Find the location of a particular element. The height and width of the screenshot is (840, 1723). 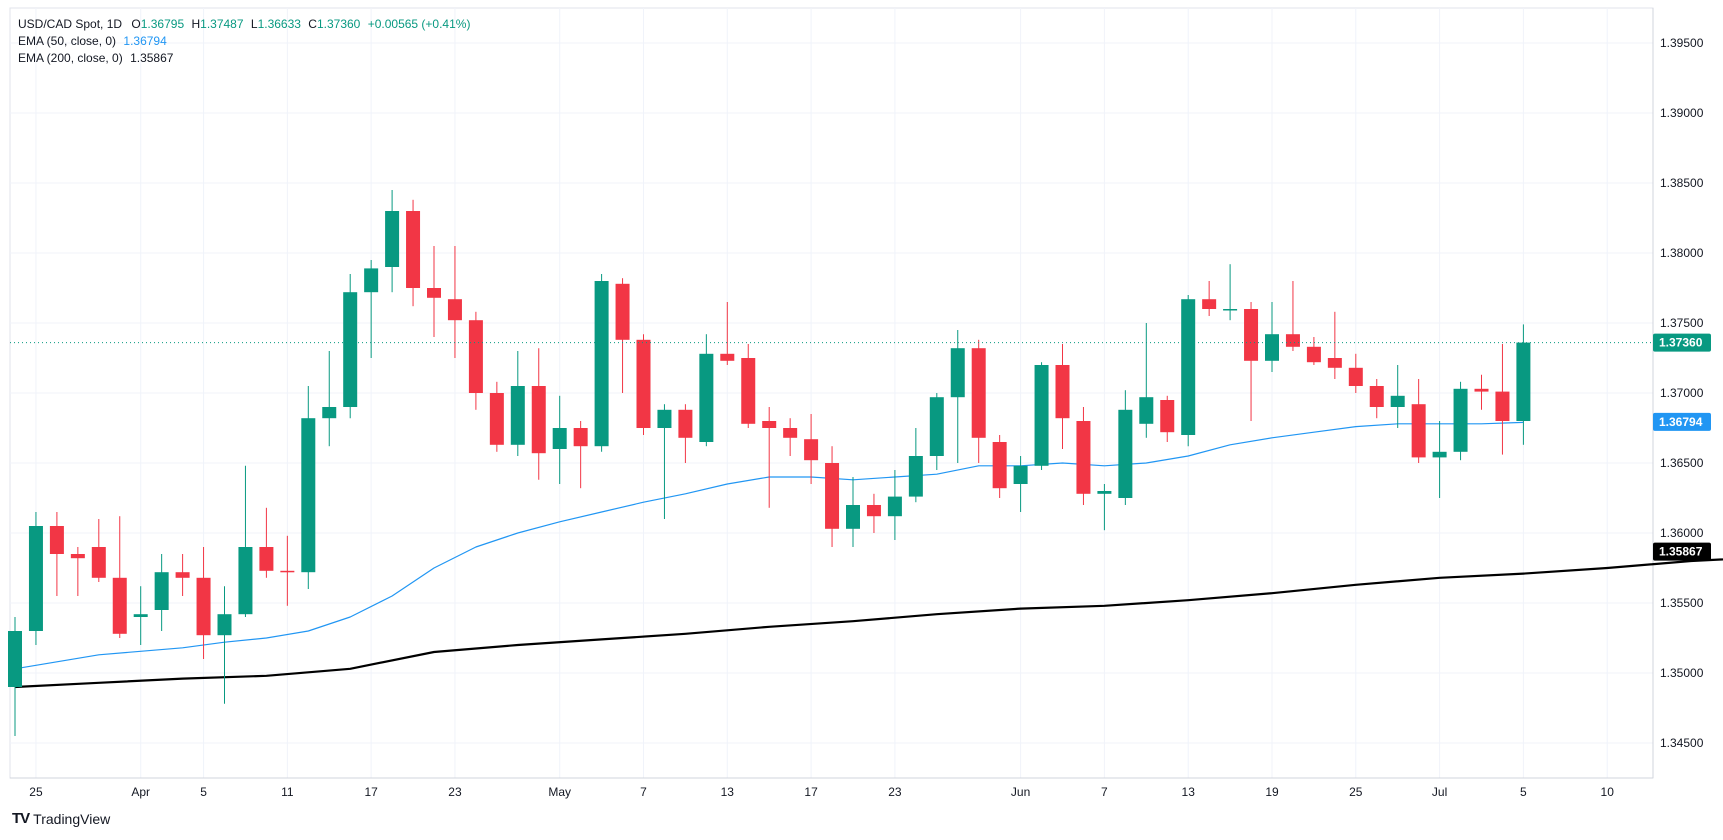

ohlc-open: 1.36795 is located at coordinates (162, 24).